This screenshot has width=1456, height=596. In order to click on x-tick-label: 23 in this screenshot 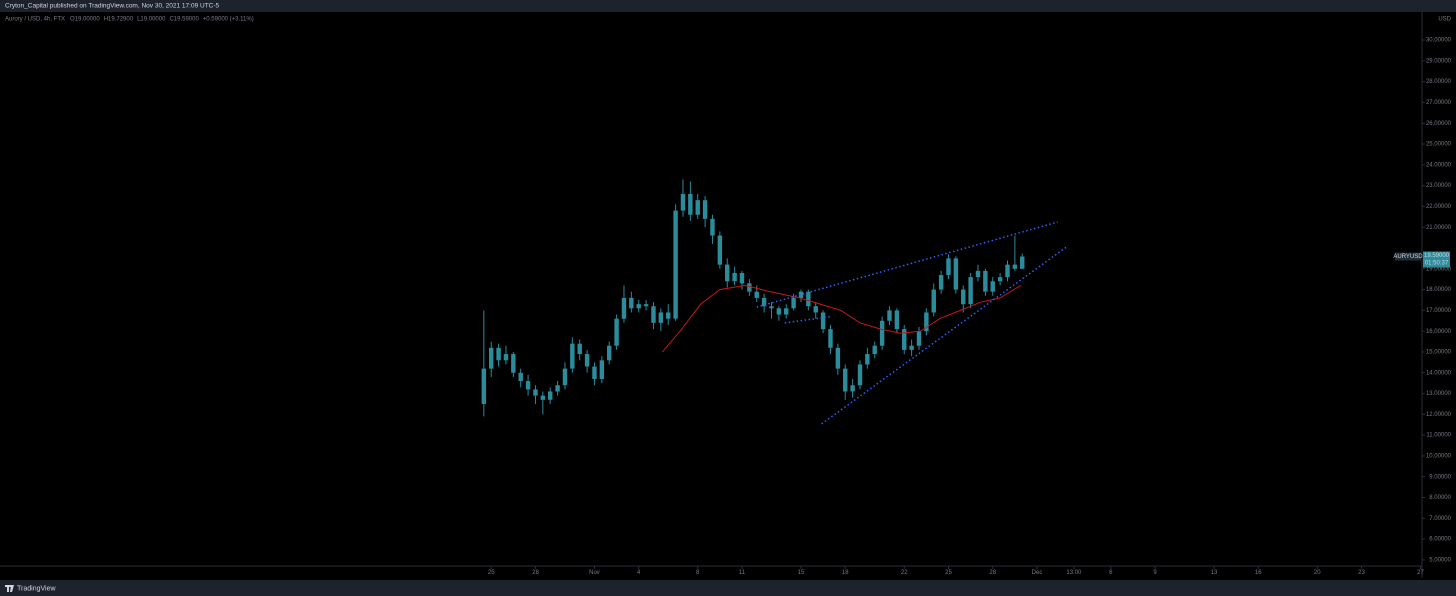, I will do `click(1361, 573)`.